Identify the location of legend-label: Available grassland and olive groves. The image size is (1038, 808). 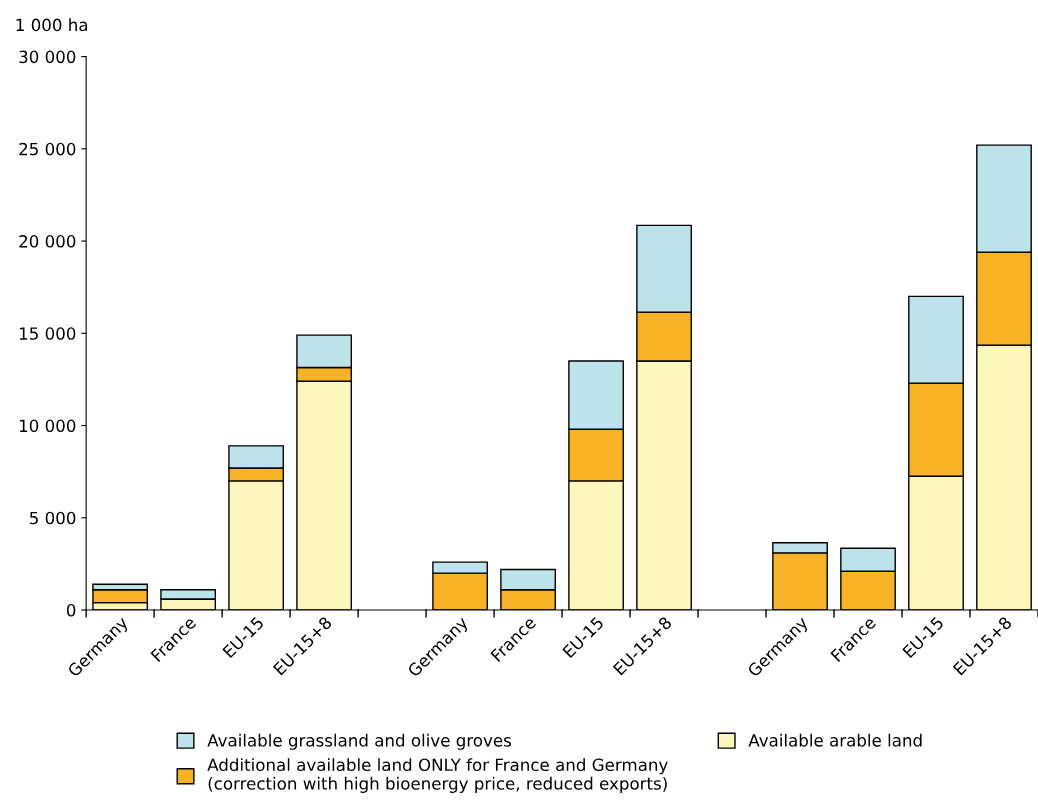
(359, 741).